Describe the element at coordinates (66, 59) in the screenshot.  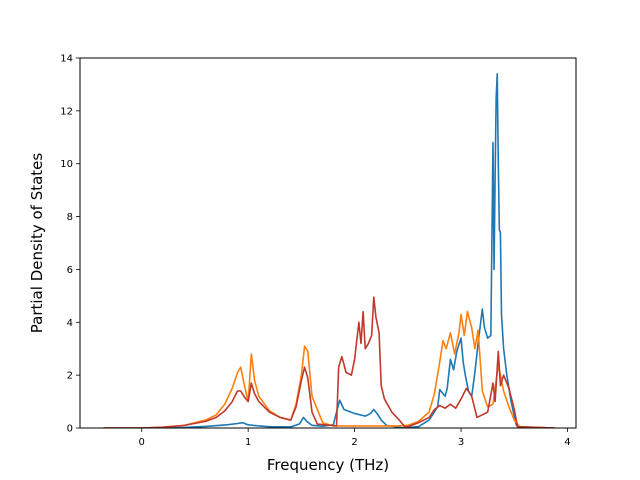
I see `y-tick-label: 14` at that location.